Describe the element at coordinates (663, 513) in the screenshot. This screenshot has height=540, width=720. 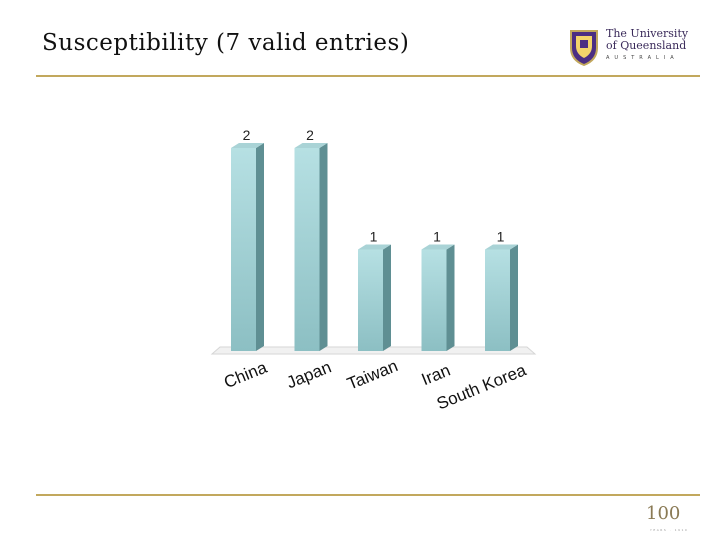
I see `centenary-number: 100` at that location.